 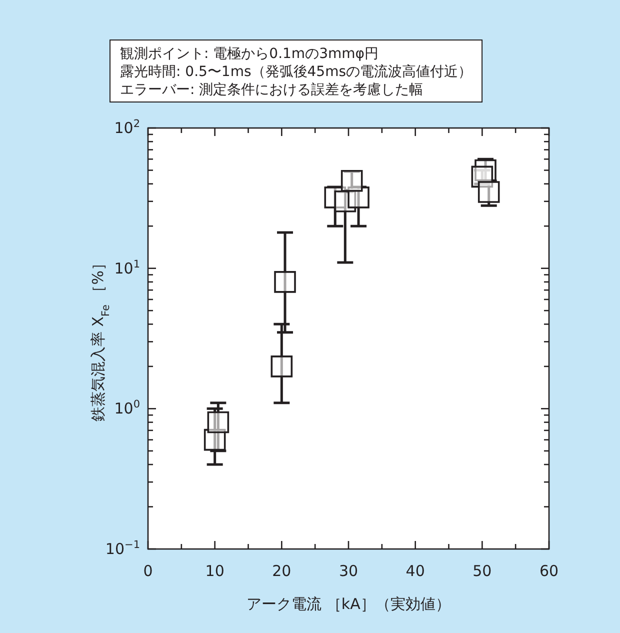 I want to click on y-tick-label: 10$^{0}$, so click(x=127, y=408).